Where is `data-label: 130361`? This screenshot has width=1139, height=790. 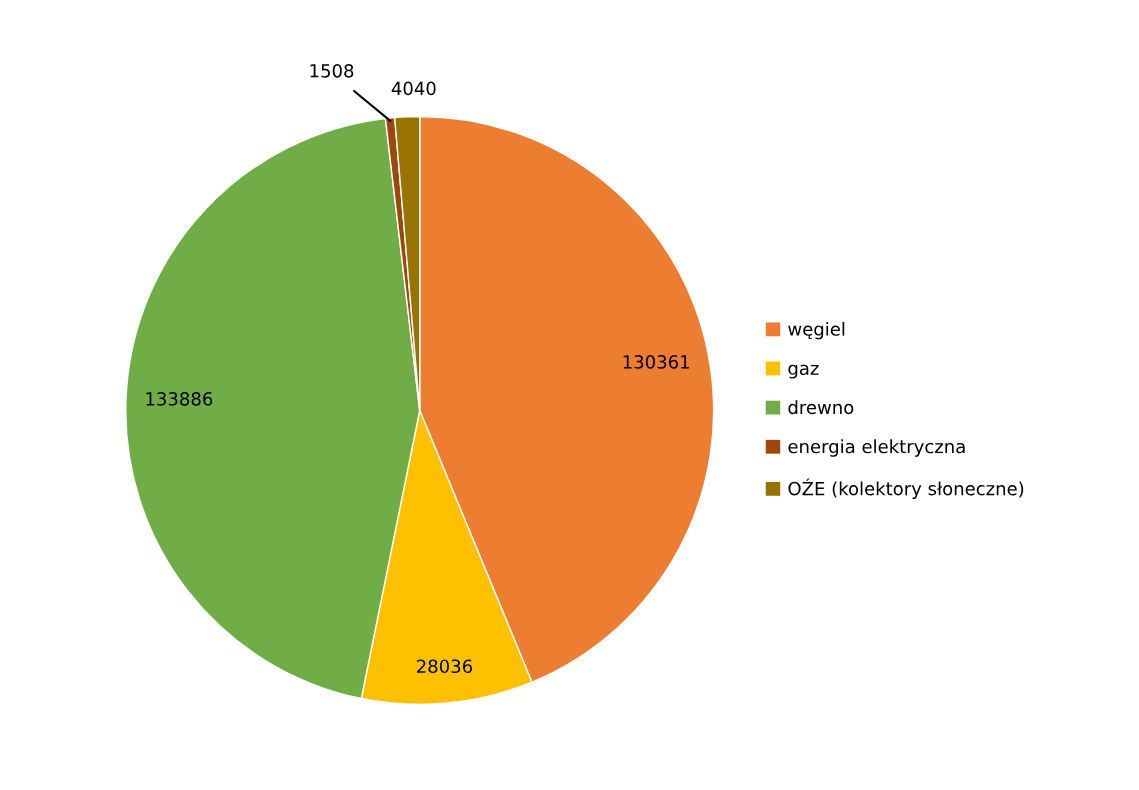
data-label: 130361 is located at coordinates (656, 362).